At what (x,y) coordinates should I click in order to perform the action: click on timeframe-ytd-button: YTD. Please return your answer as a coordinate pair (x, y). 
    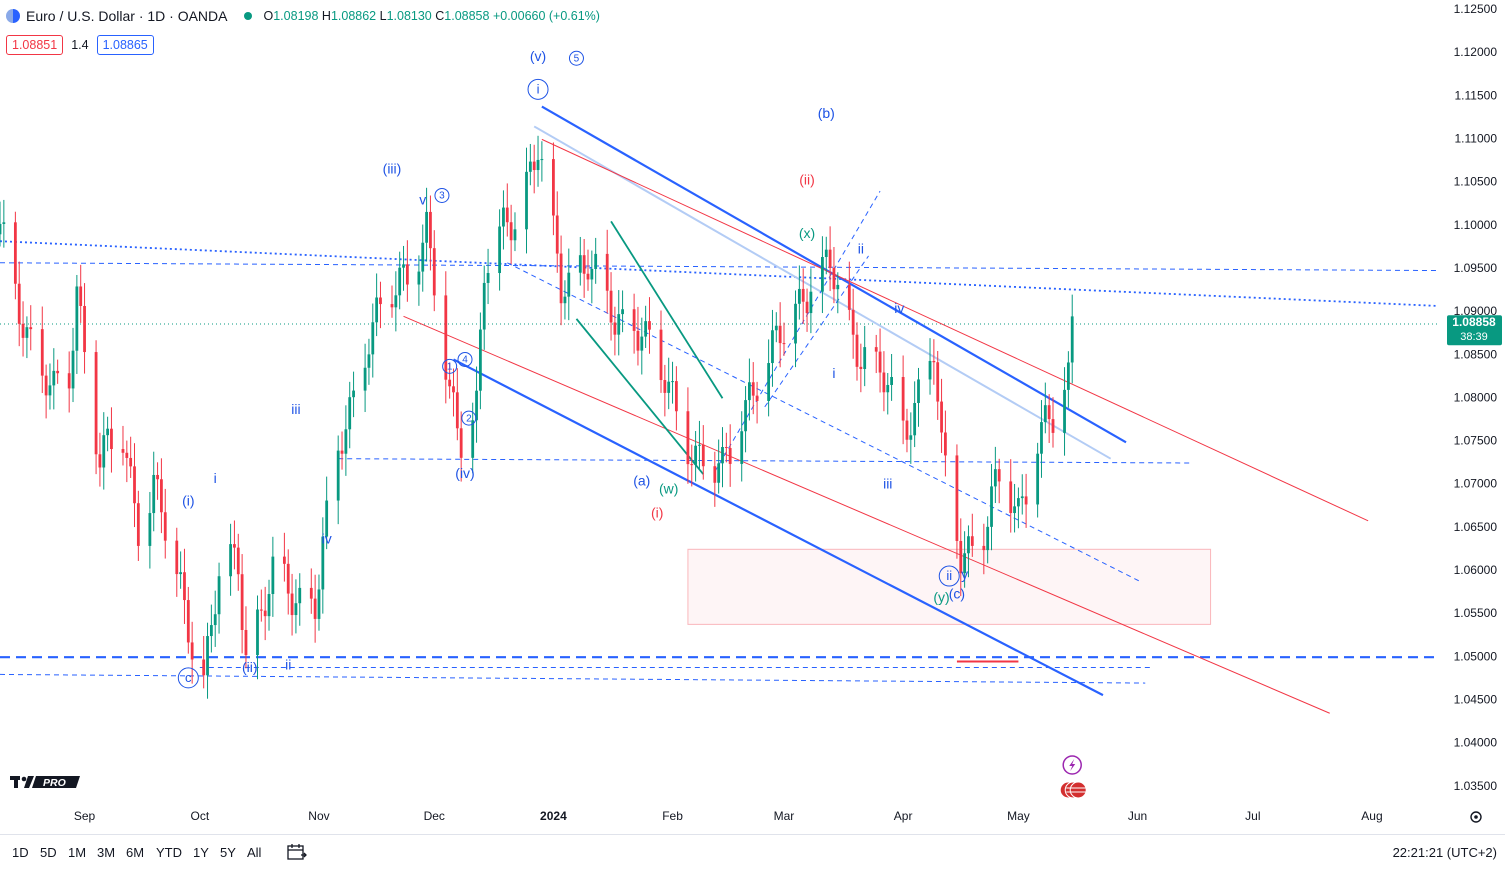
    Looking at the image, I should click on (169, 852).